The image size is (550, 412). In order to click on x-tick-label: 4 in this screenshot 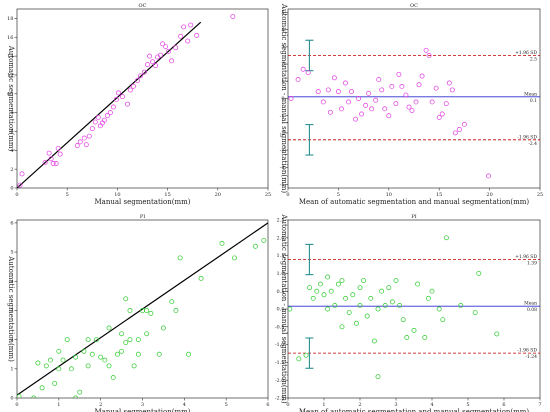, I will do `click(431, 405)`.